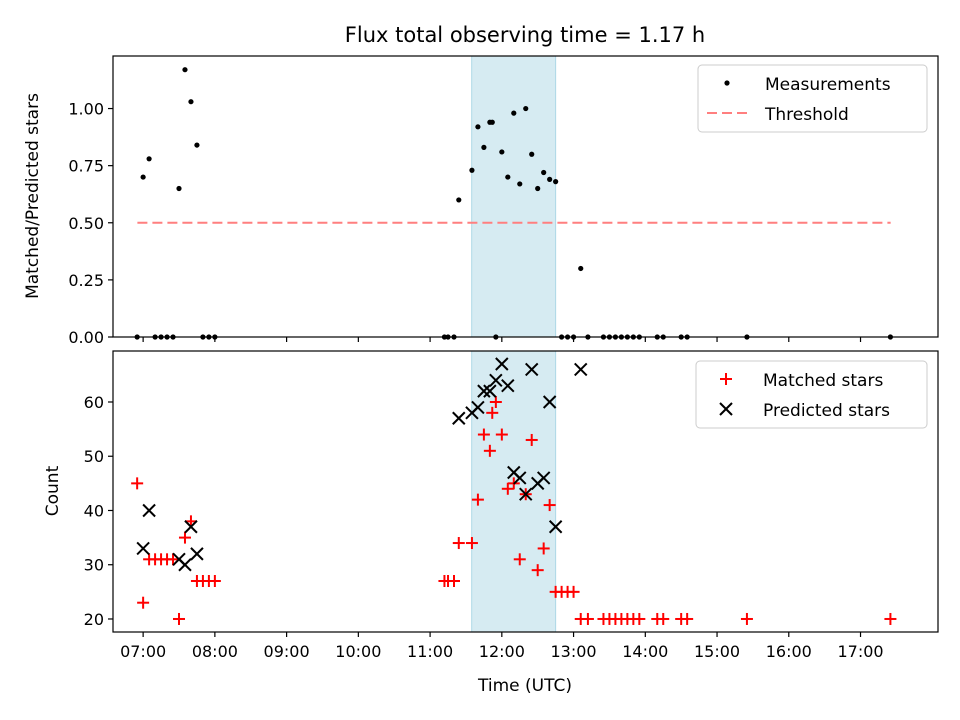 This screenshot has width=960, height=720. Describe the element at coordinates (826, 411) in the screenshot. I see `legend-predicted-label: Predicted stars` at that location.